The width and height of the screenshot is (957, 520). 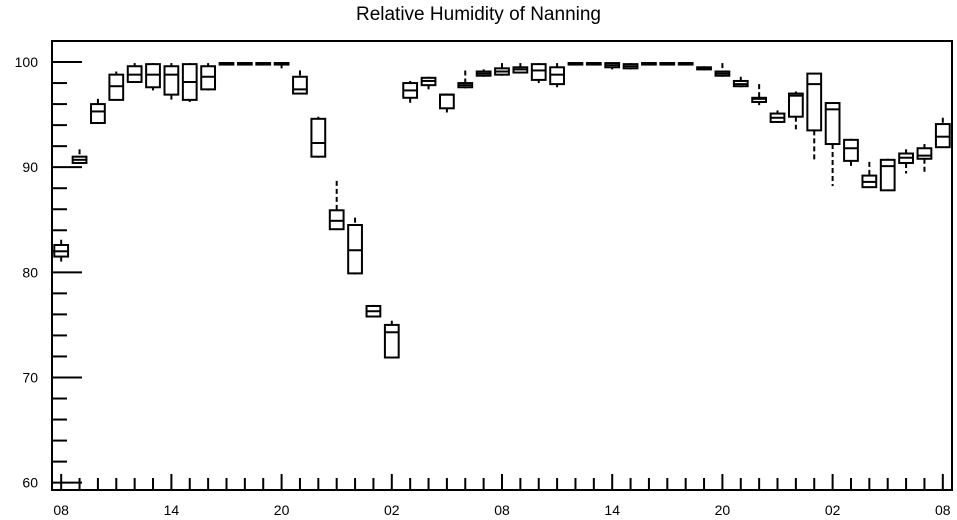 What do you see at coordinates (30, 272) in the screenshot?
I see `y-tick-label: 80` at bounding box center [30, 272].